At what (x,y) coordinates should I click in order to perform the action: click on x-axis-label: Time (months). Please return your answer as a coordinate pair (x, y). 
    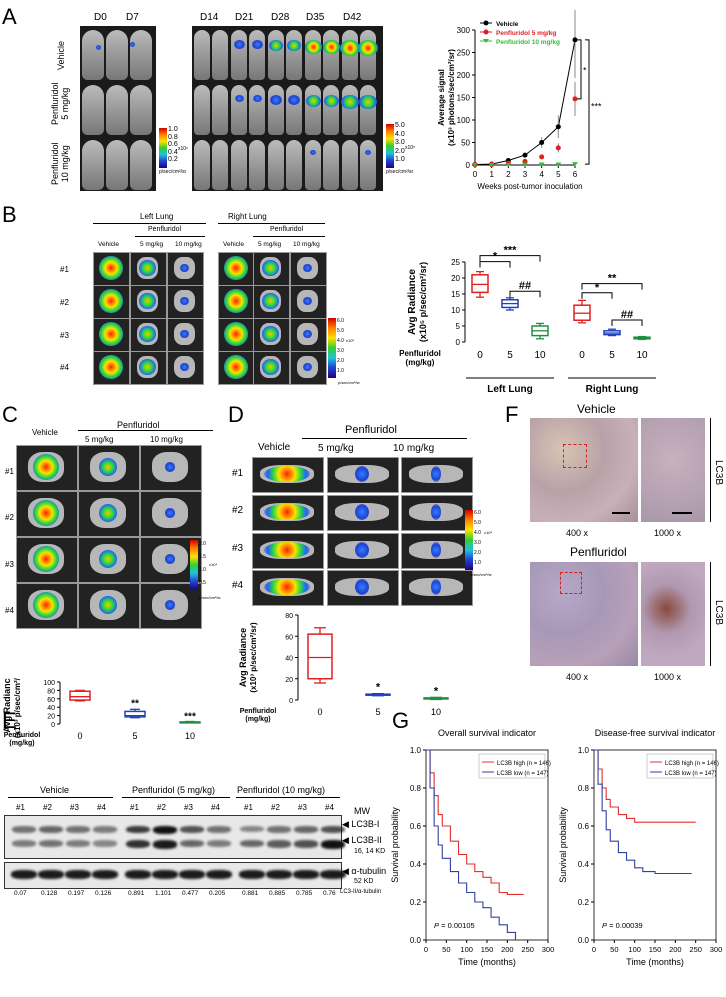
    Looking at the image, I should click on (655, 962).